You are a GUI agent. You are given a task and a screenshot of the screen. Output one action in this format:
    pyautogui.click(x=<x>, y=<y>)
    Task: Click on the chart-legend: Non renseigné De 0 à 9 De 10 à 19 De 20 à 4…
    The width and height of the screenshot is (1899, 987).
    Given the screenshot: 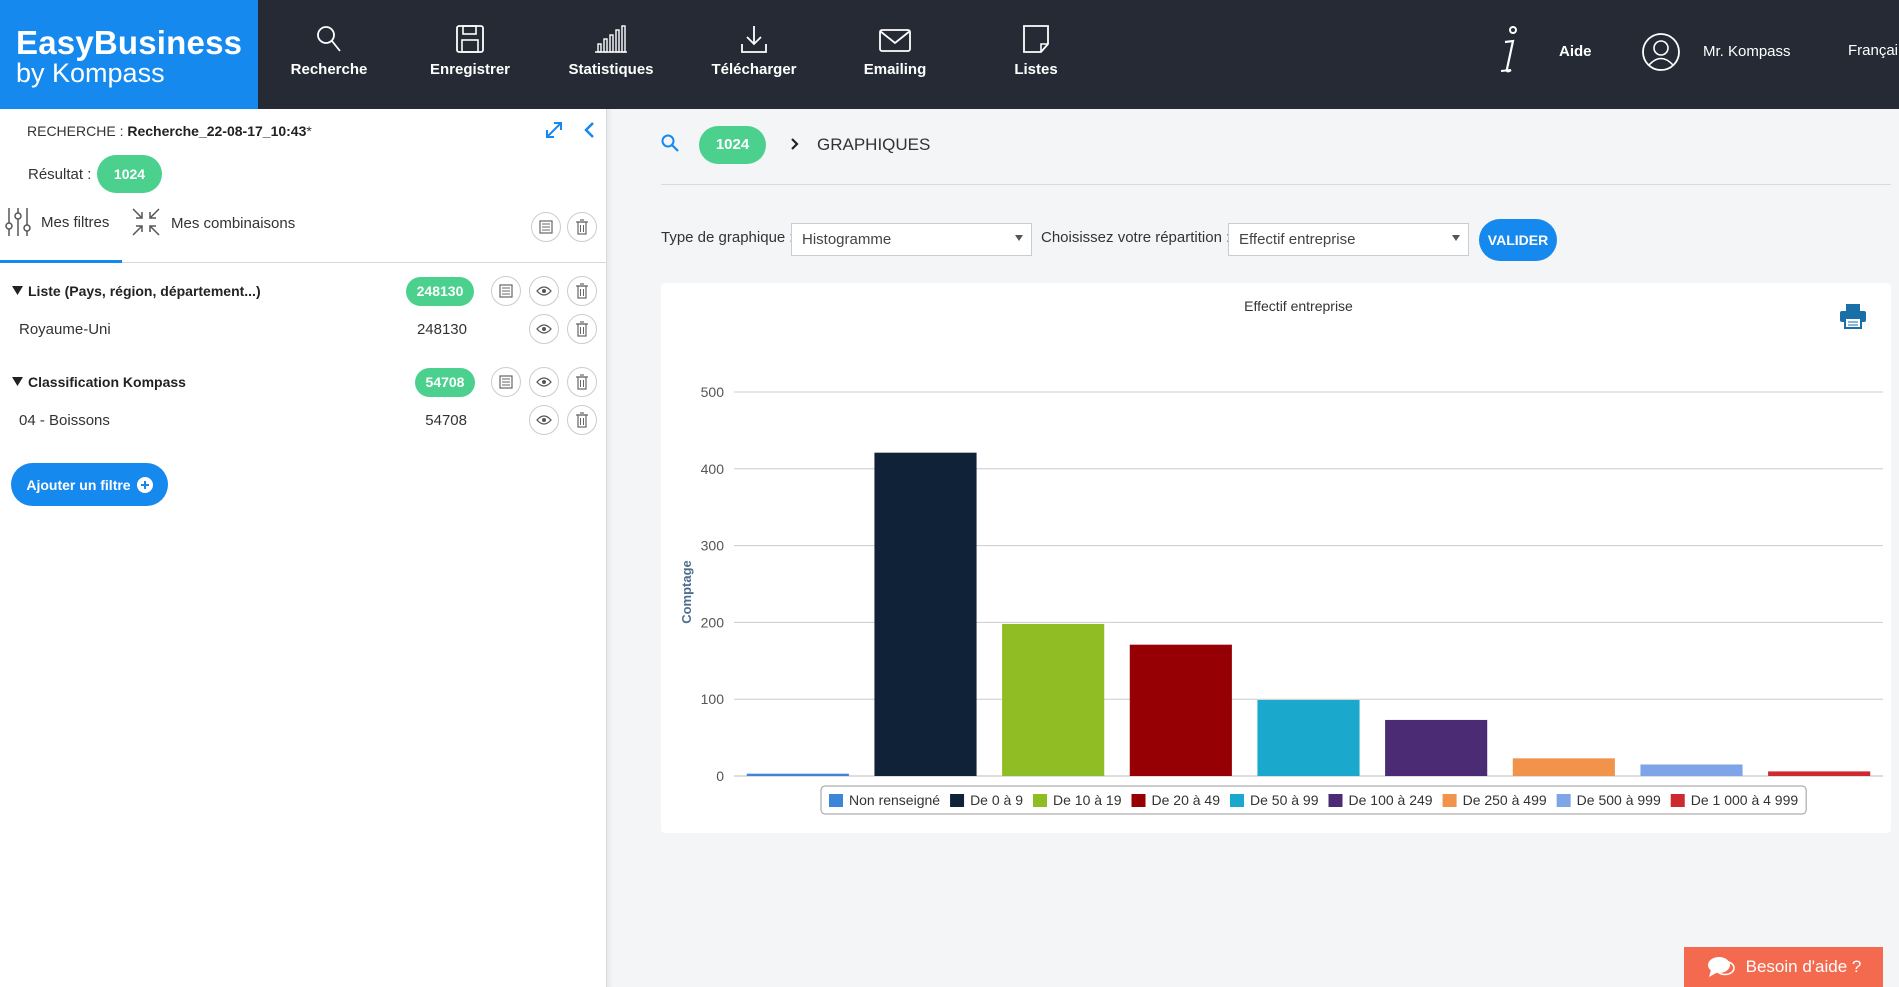 What is the action you would take?
    pyautogui.click(x=1313, y=800)
    